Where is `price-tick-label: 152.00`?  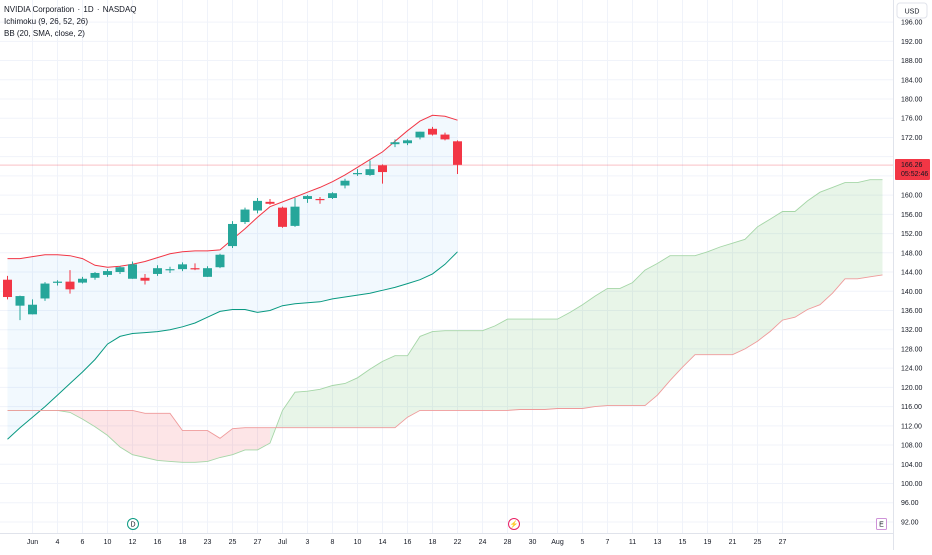 price-tick-label: 152.00 is located at coordinates (912, 234).